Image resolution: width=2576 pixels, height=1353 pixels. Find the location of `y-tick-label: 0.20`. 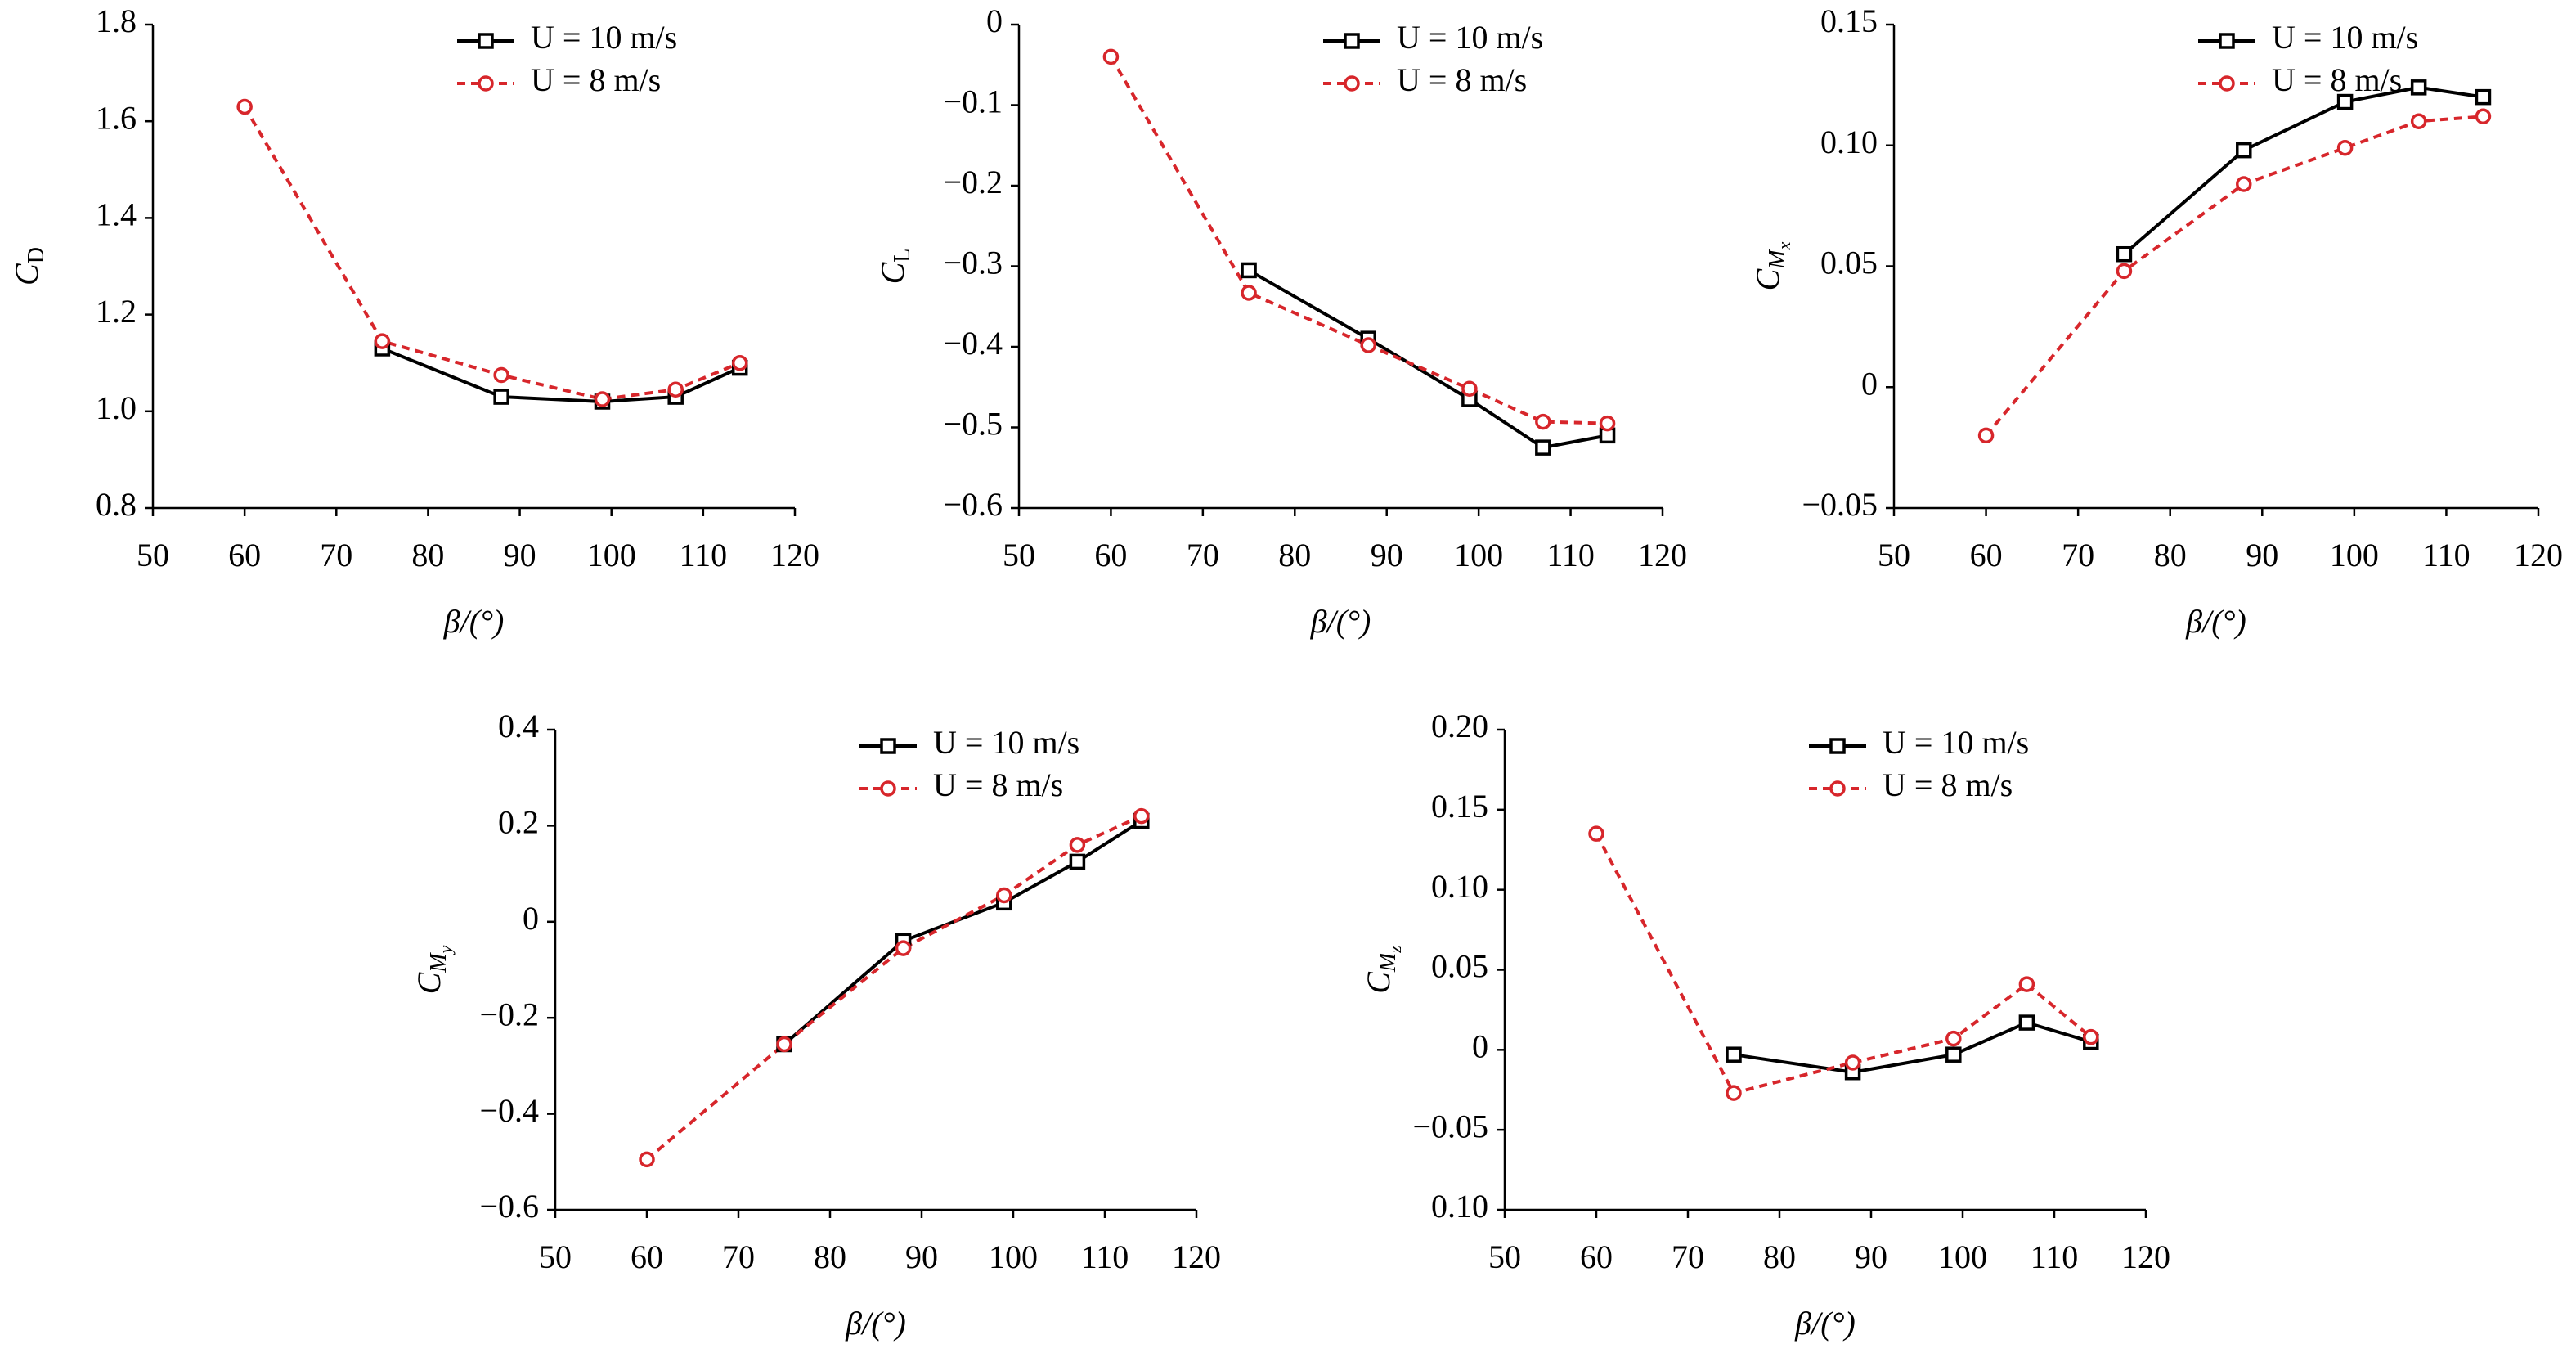

y-tick-label: 0.20 is located at coordinates (1459, 726).